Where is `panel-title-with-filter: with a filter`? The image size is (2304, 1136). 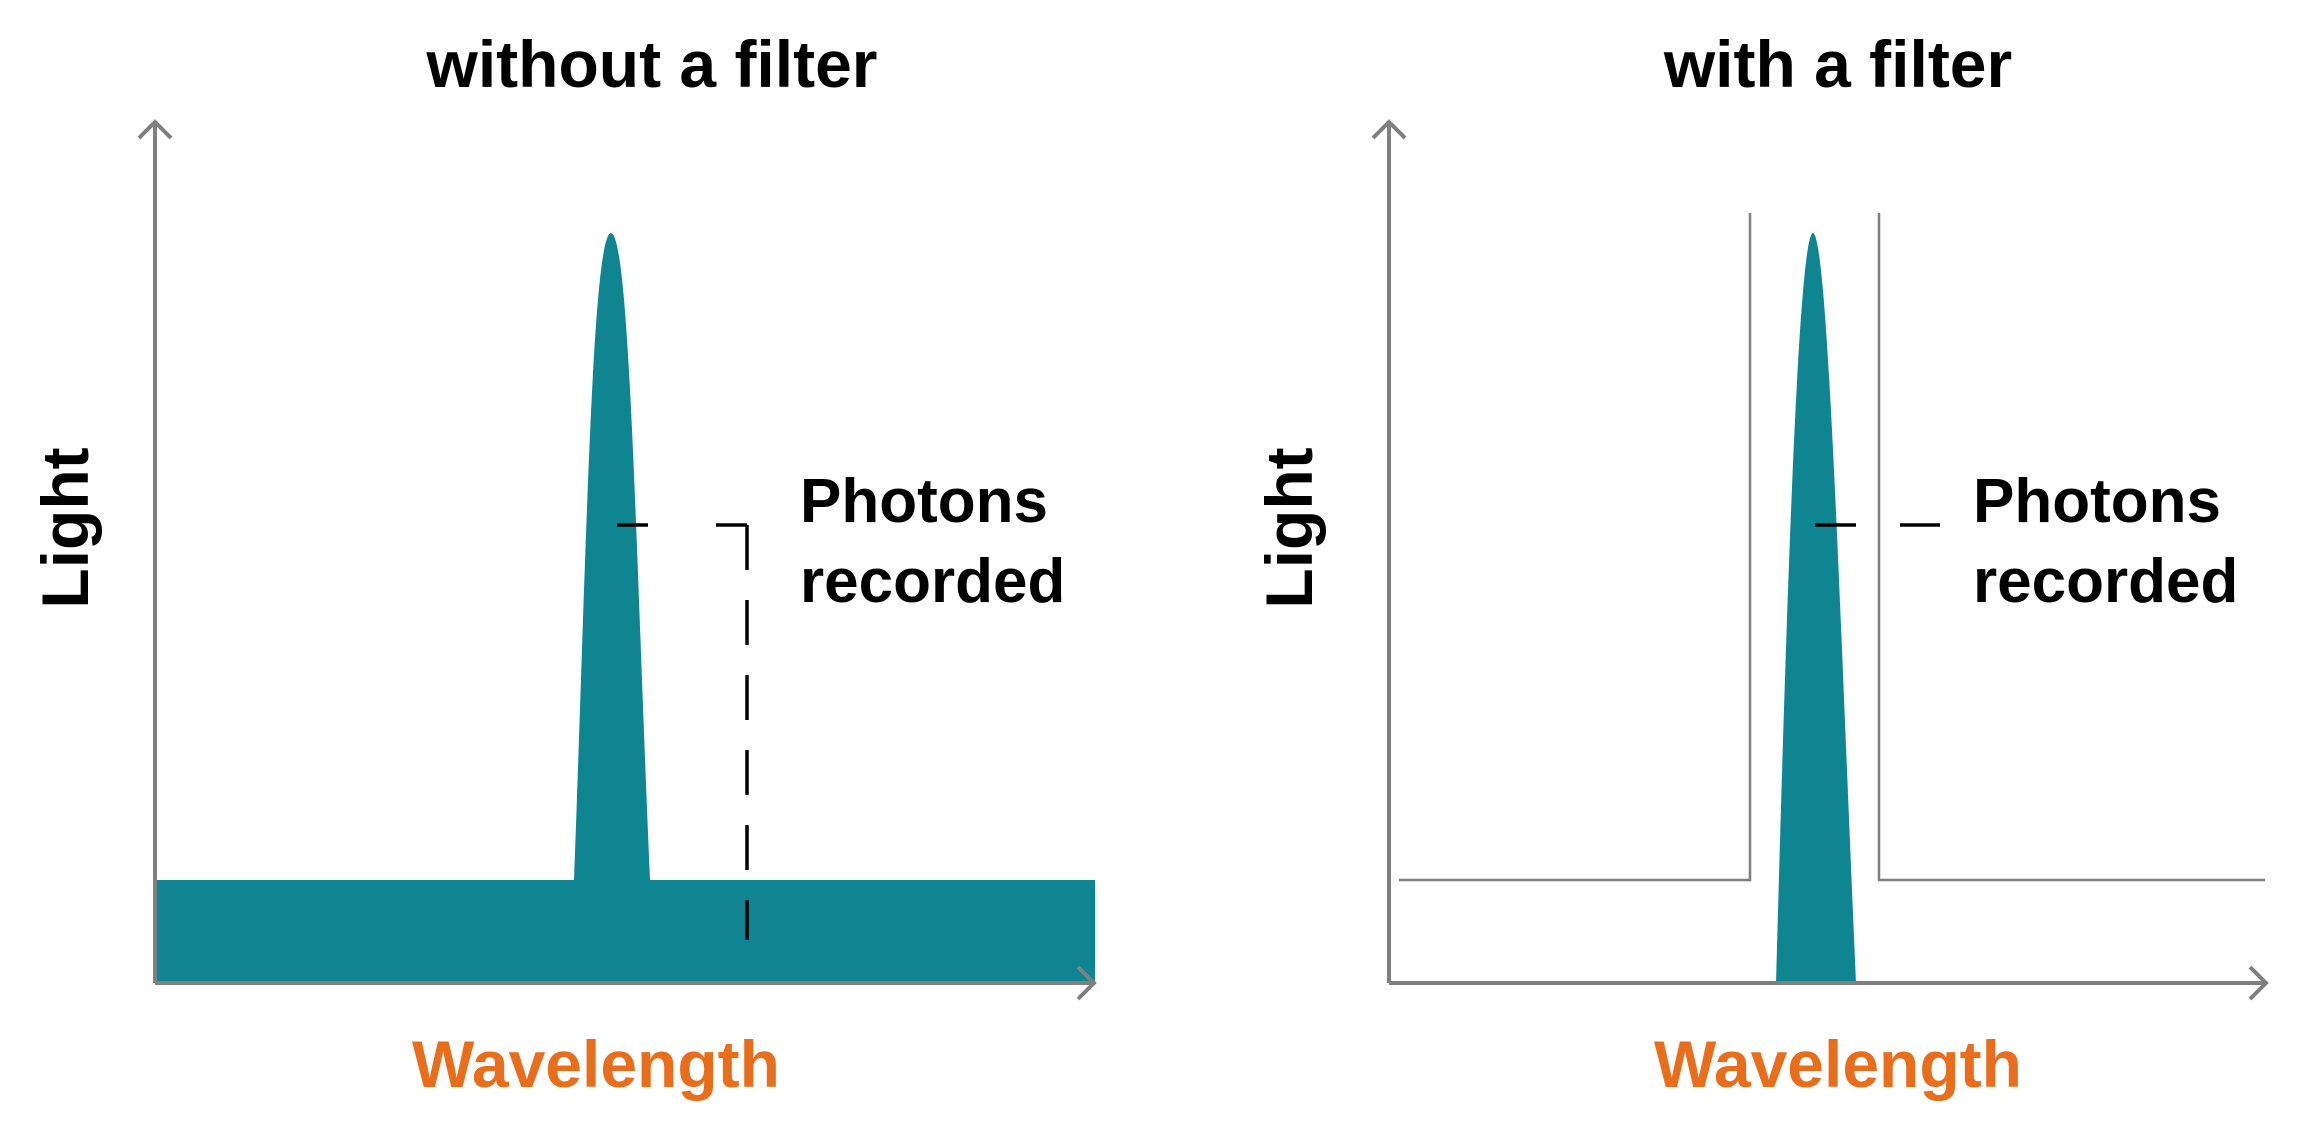
panel-title-with-filter: with a filter is located at coordinates (1837, 64).